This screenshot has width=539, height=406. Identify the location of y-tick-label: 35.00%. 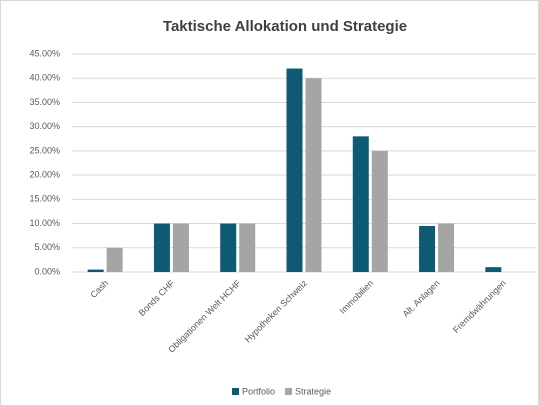
(44, 102).